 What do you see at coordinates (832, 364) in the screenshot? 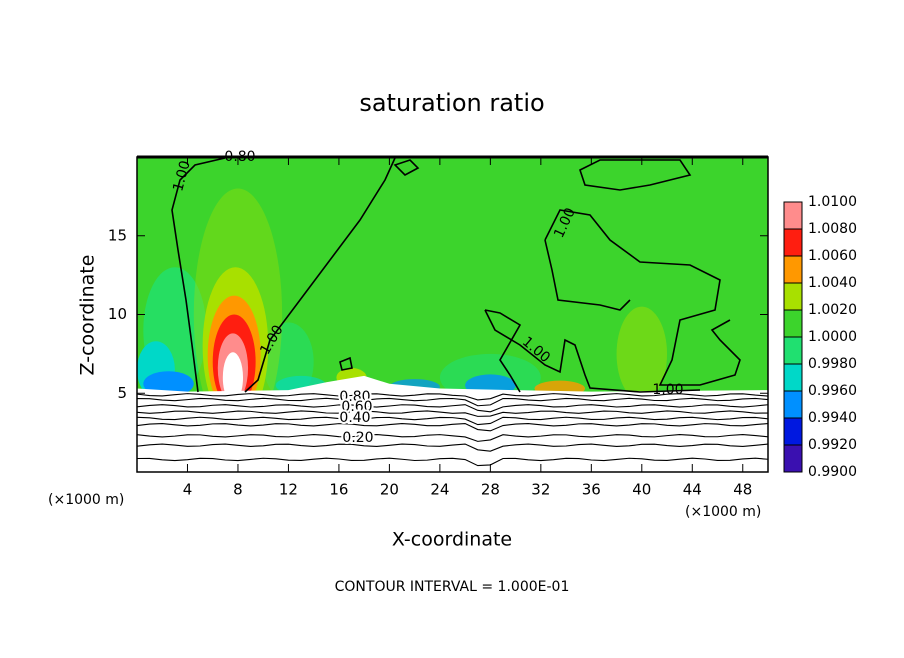
I see `colorbar-tick-label: 0.9980` at bounding box center [832, 364].